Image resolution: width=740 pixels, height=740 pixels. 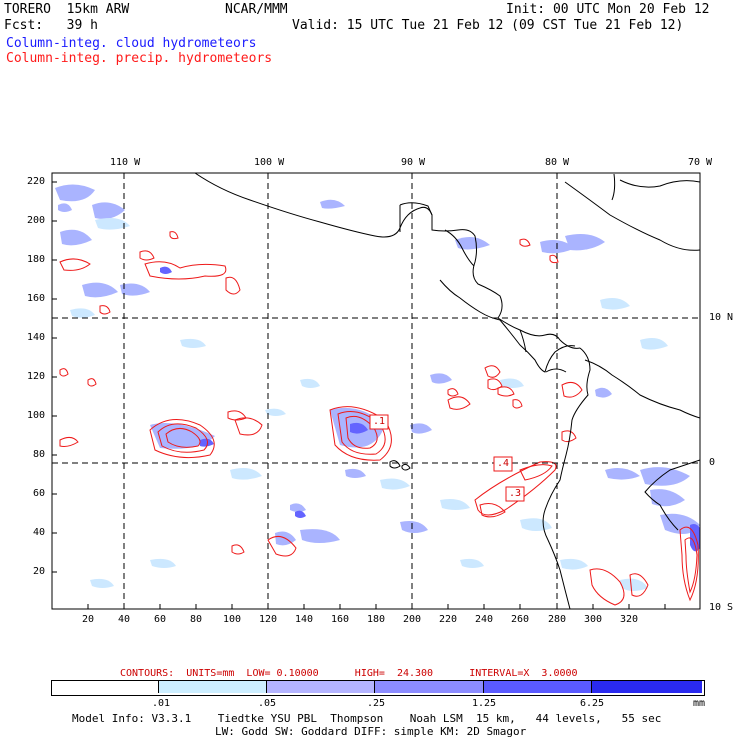 What do you see at coordinates (139, 58) in the screenshot?
I see `precip-field-label: Column-integ. precip. hydrometeors` at bounding box center [139, 58].